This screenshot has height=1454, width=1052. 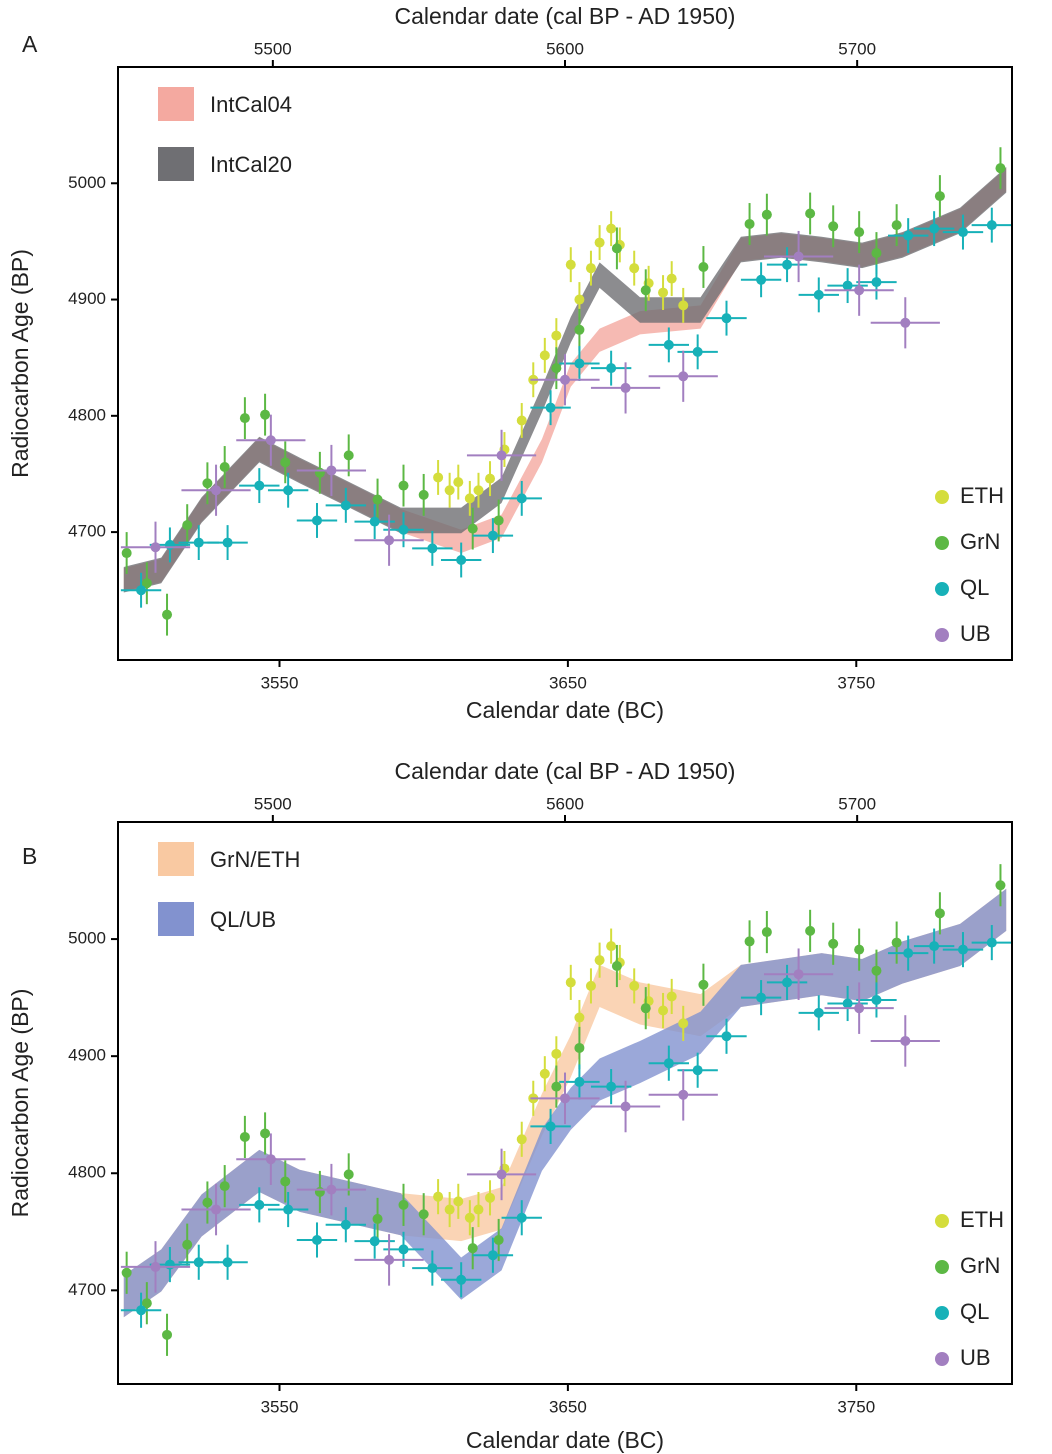 What do you see at coordinates (251, 164) in the screenshot?
I see `legend-label: IntCal20` at bounding box center [251, 164].